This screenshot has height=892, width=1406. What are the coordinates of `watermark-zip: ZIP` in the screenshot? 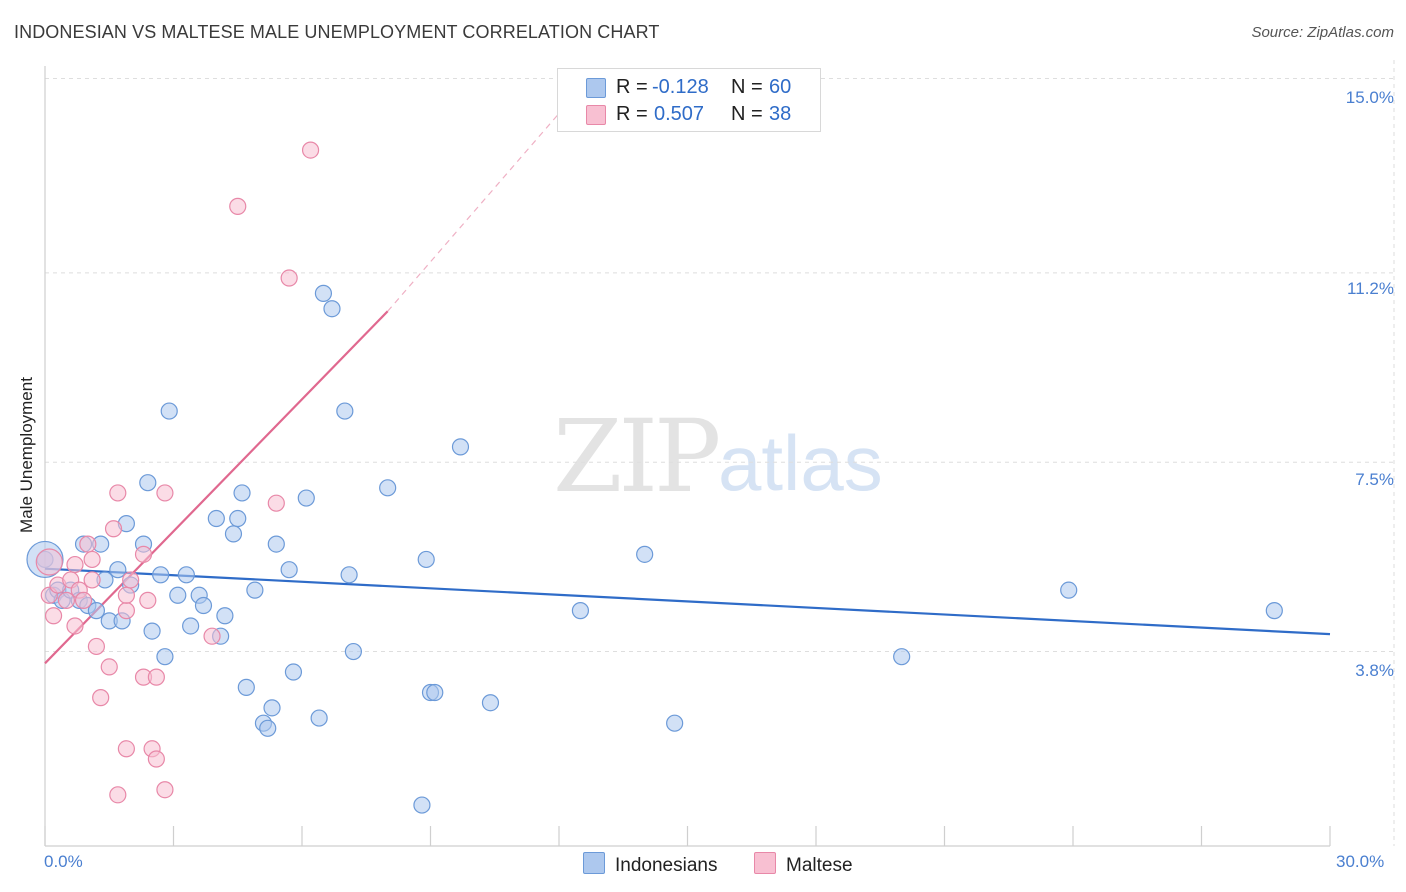 It's located at (637, 456).